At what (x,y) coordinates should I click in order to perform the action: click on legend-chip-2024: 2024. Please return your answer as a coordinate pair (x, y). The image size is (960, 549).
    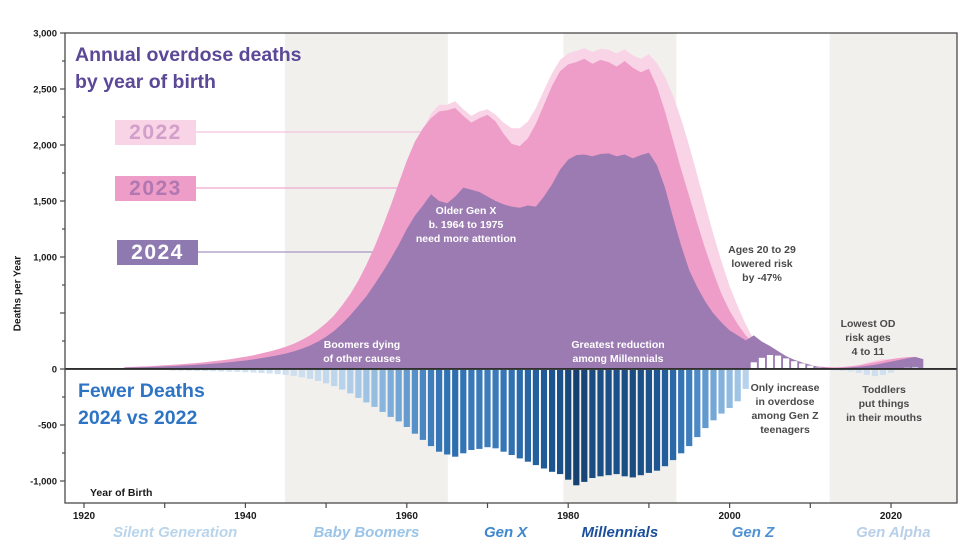
    Looking at the image, I should click on (157, 252).